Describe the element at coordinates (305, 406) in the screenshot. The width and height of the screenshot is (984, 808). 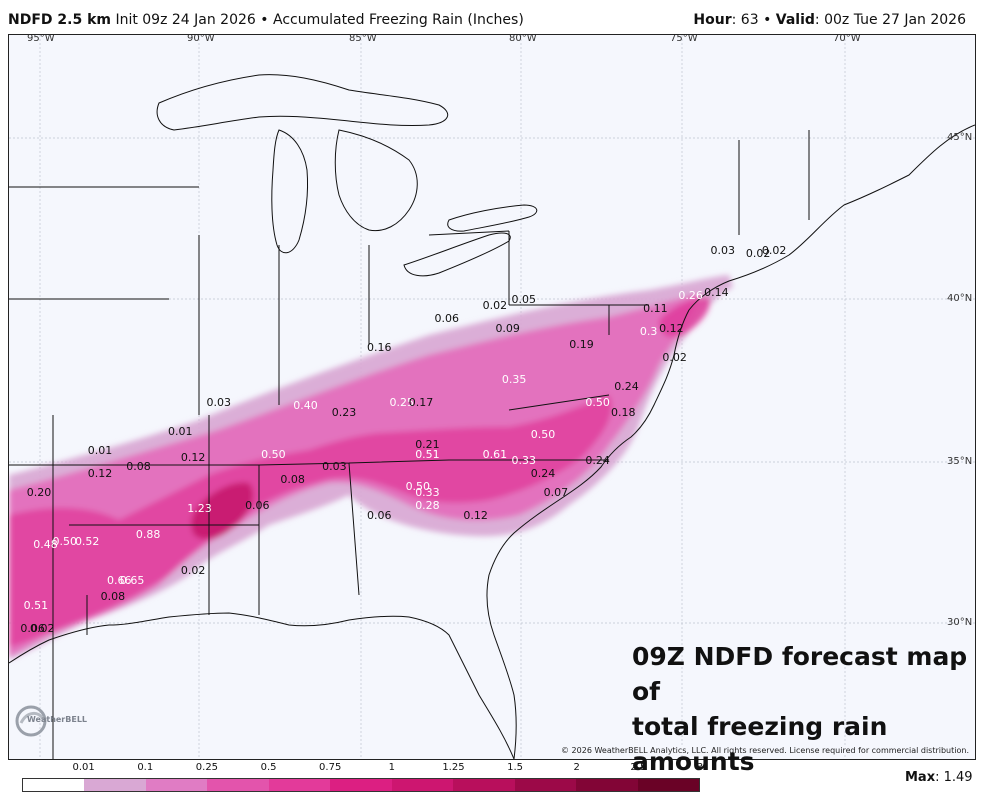
I see `value-label: 0.40` at that location.